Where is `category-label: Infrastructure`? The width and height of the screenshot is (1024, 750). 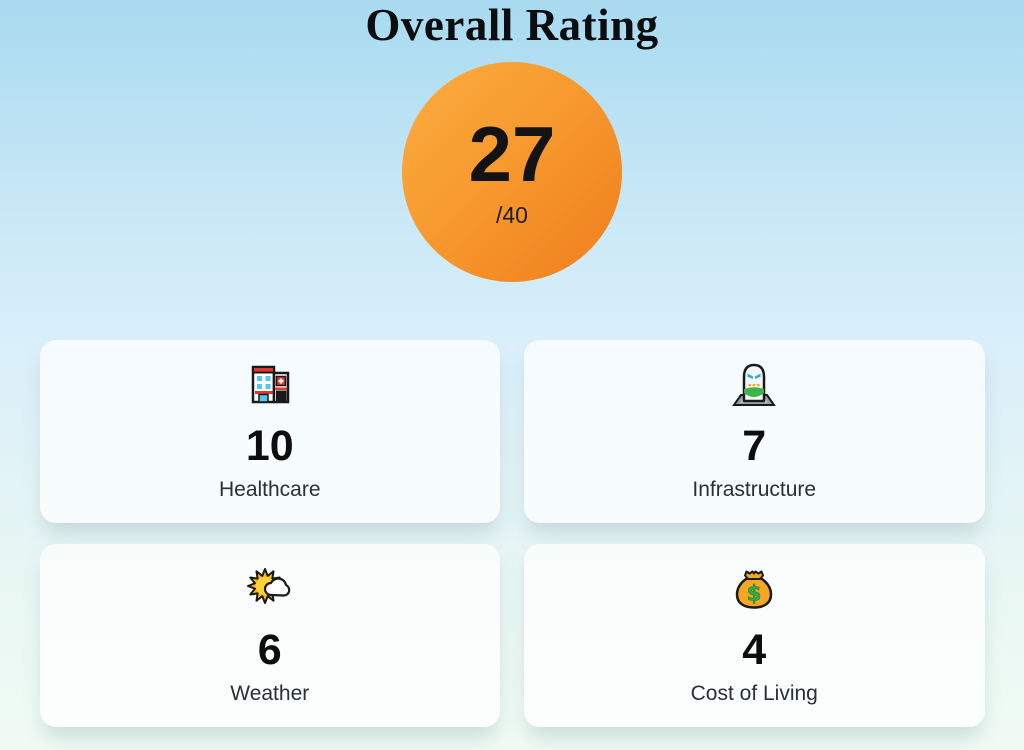 category-label: Infrastructure is located at coordinates (754, 489).